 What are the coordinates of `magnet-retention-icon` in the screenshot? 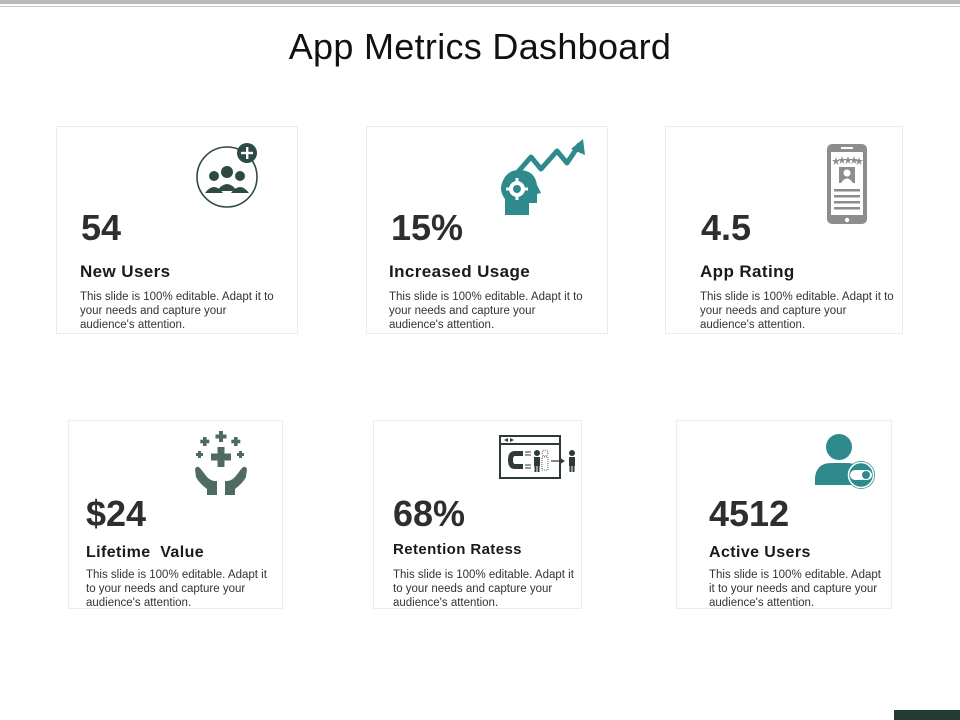 It's located at (539, 460).